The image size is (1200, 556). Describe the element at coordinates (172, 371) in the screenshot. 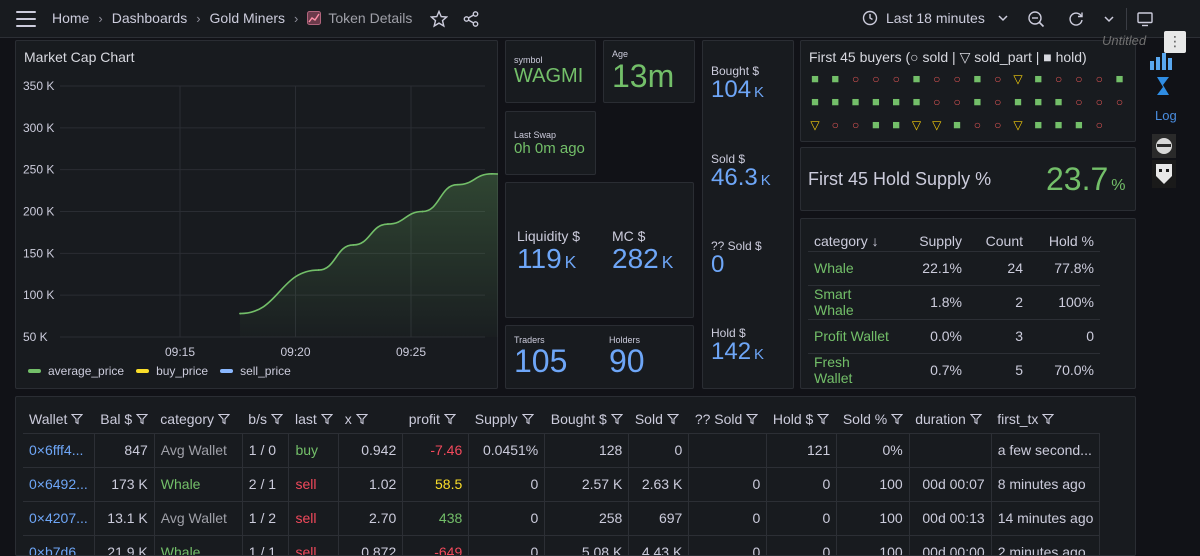

I see `legend-item-buy-price: buy_price` at that location.